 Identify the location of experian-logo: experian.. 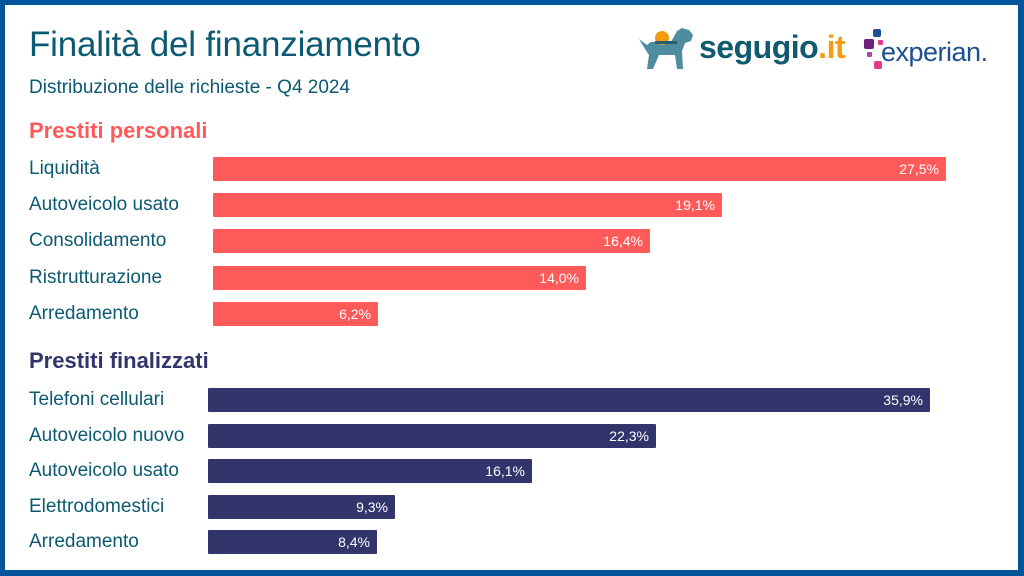
(935, 52).